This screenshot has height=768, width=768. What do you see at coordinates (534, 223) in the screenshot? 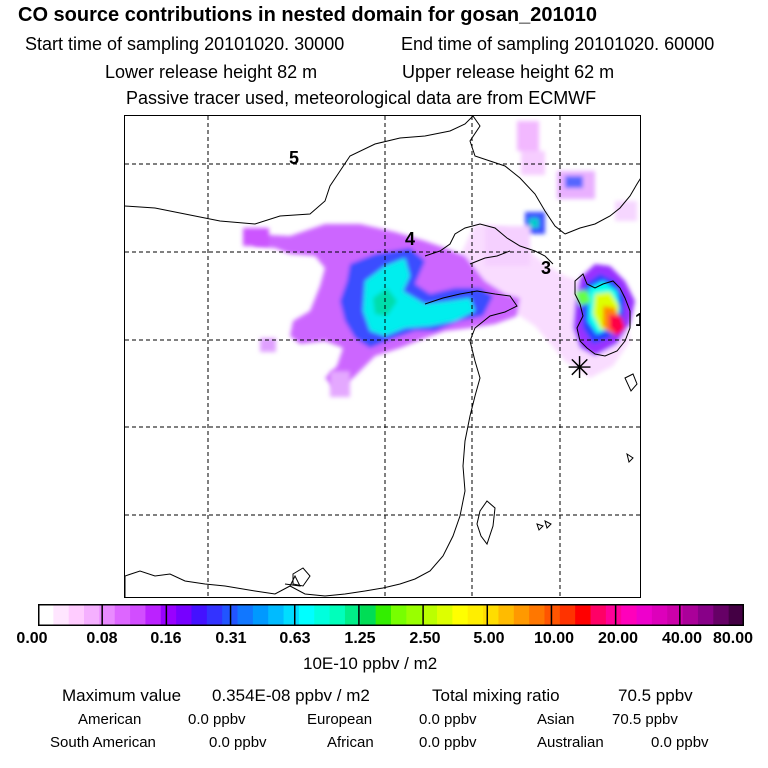
I see `patch-mid-blue-core` at bounding box center [534, 223].